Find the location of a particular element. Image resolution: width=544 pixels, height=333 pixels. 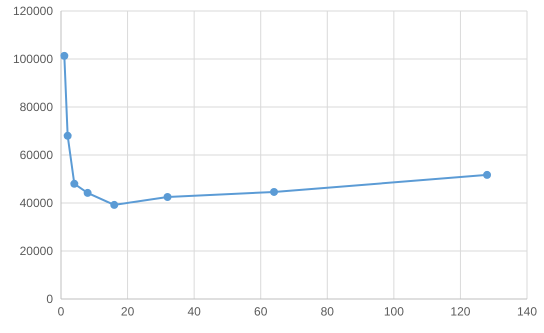

y-tick-label: 40000 is located at coordinates (37, 203).